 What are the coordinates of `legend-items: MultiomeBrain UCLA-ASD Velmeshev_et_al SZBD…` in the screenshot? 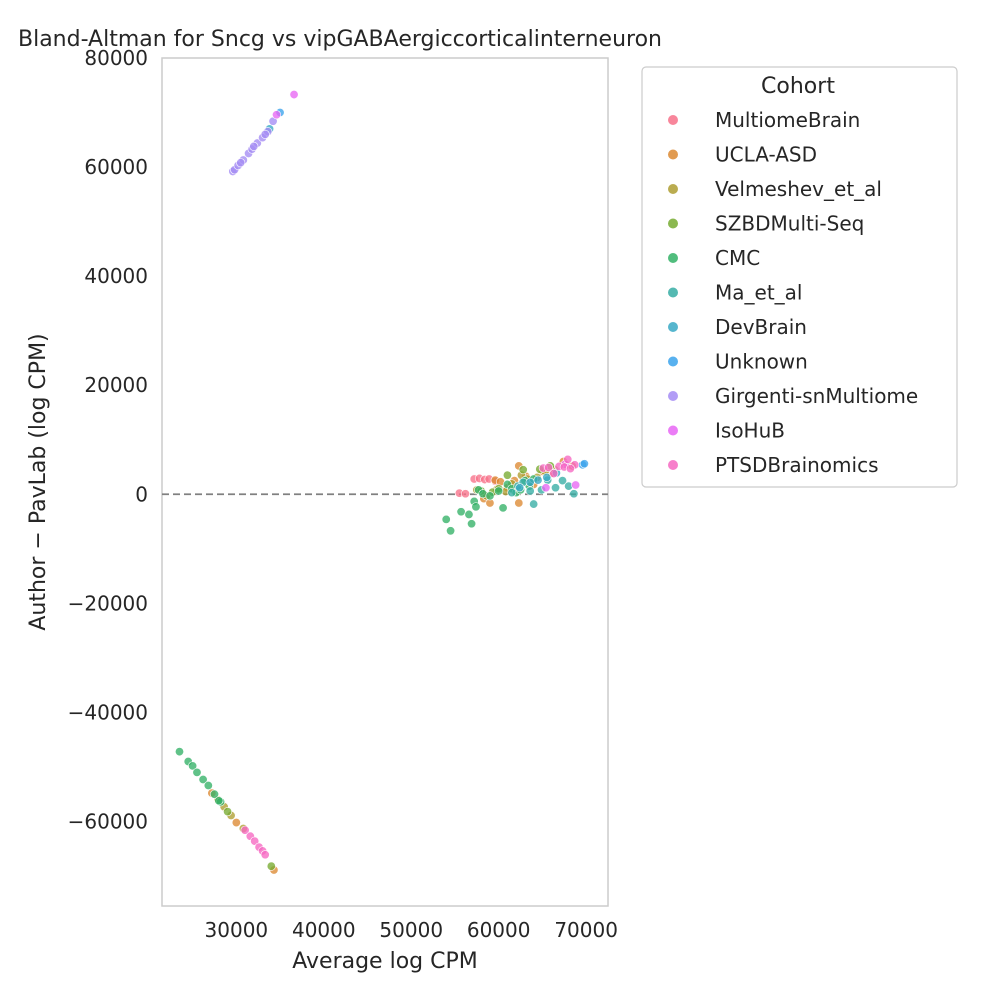 It's located at (793, 292).